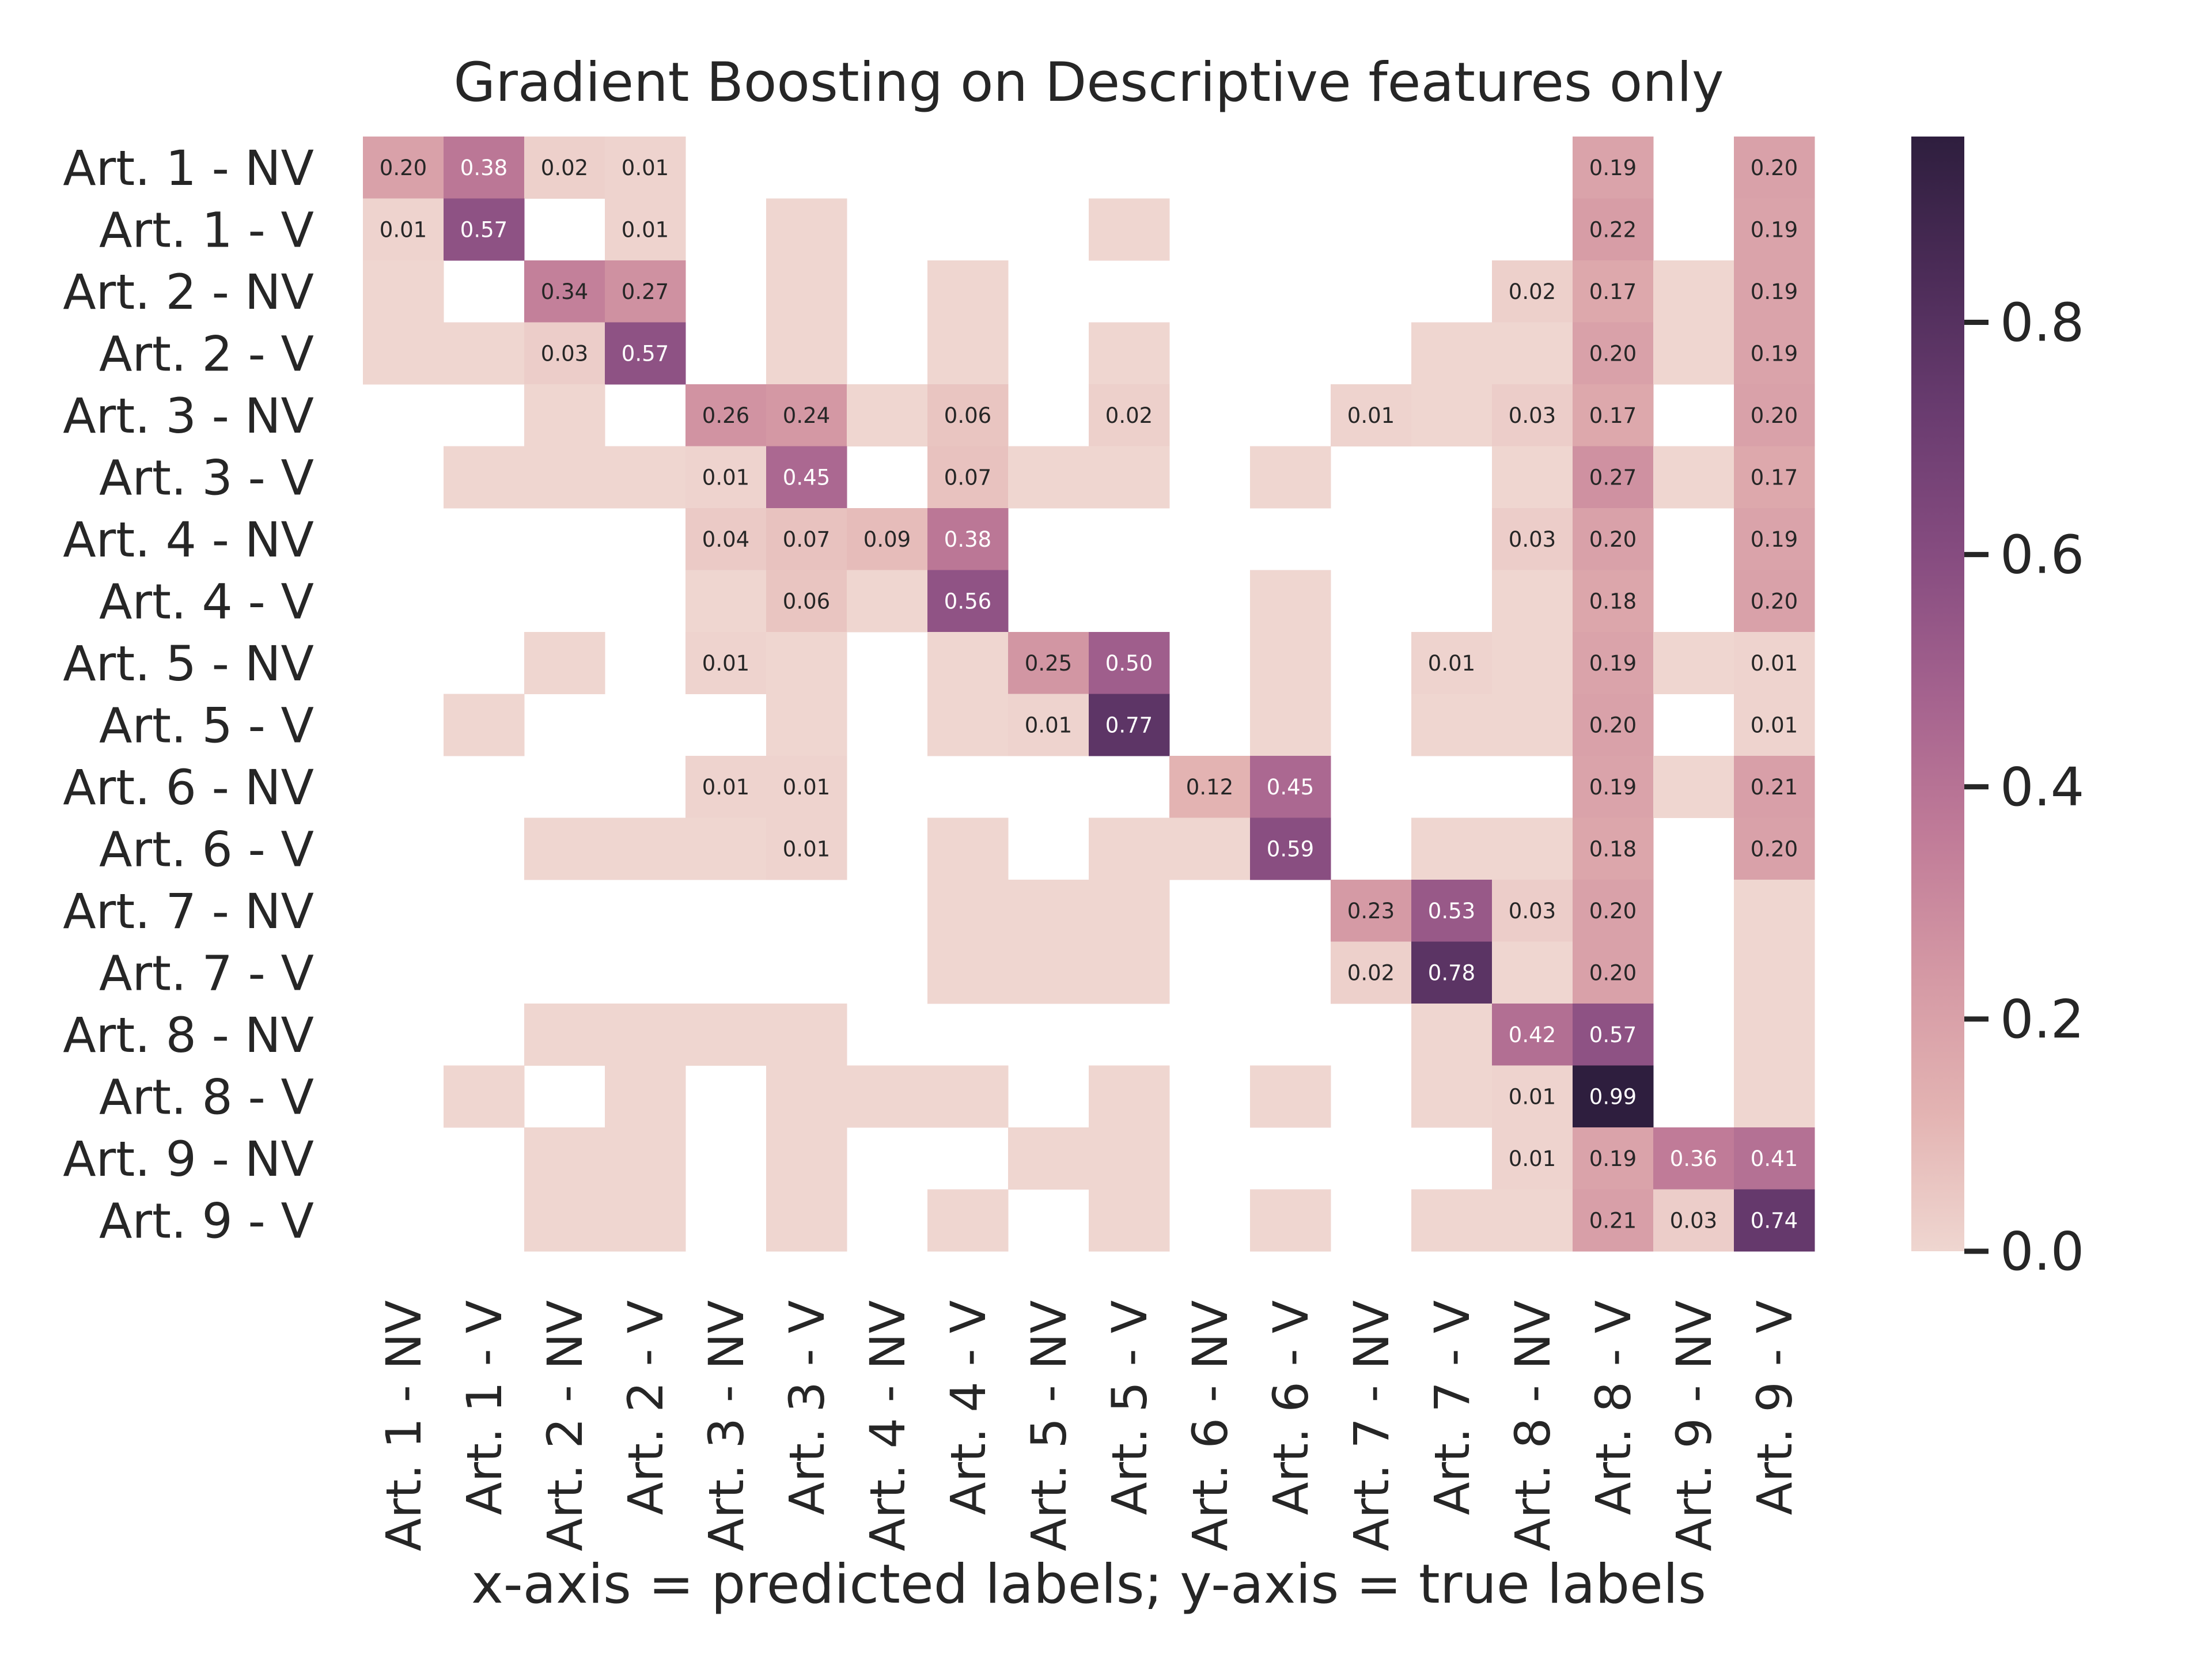  Describe the element at coordinates (967, 539) in the screenshot. I see `cell-value-label: 0.38` at that location.